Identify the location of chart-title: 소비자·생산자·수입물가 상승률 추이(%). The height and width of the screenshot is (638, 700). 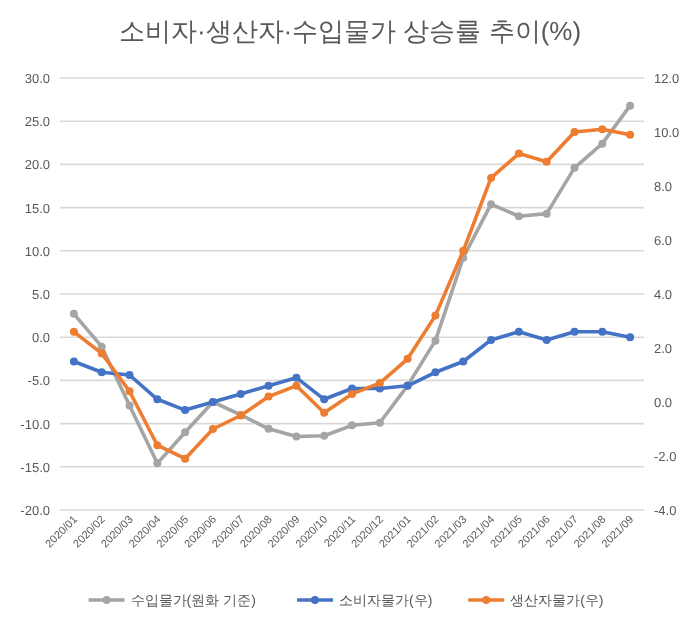
(350, 31).